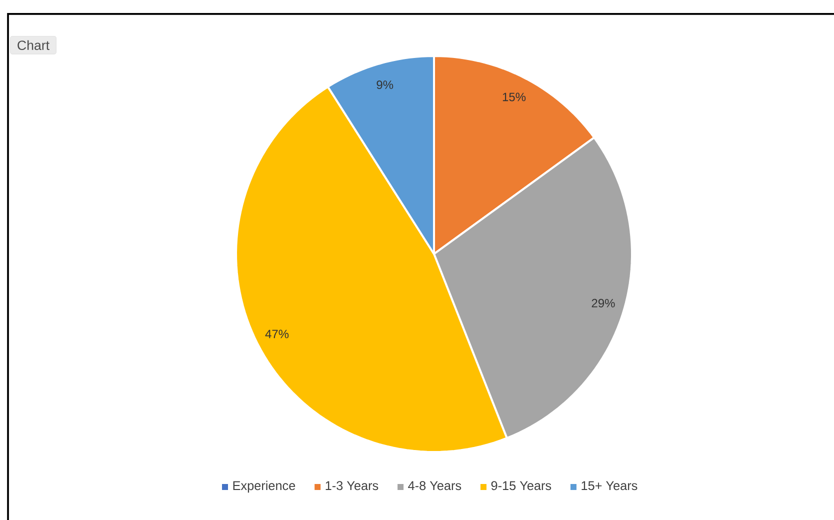  Describe the element at coordinates (521, 485) in the screenshot. I see `legend-label: 9-15 Years` at that location.